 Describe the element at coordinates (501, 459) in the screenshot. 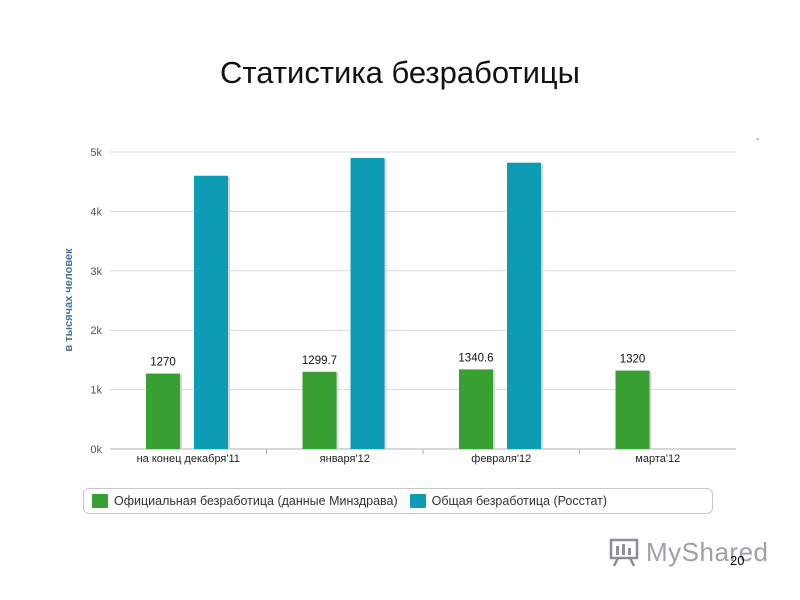

I see `x-tick-label: февраля'12` at that location.